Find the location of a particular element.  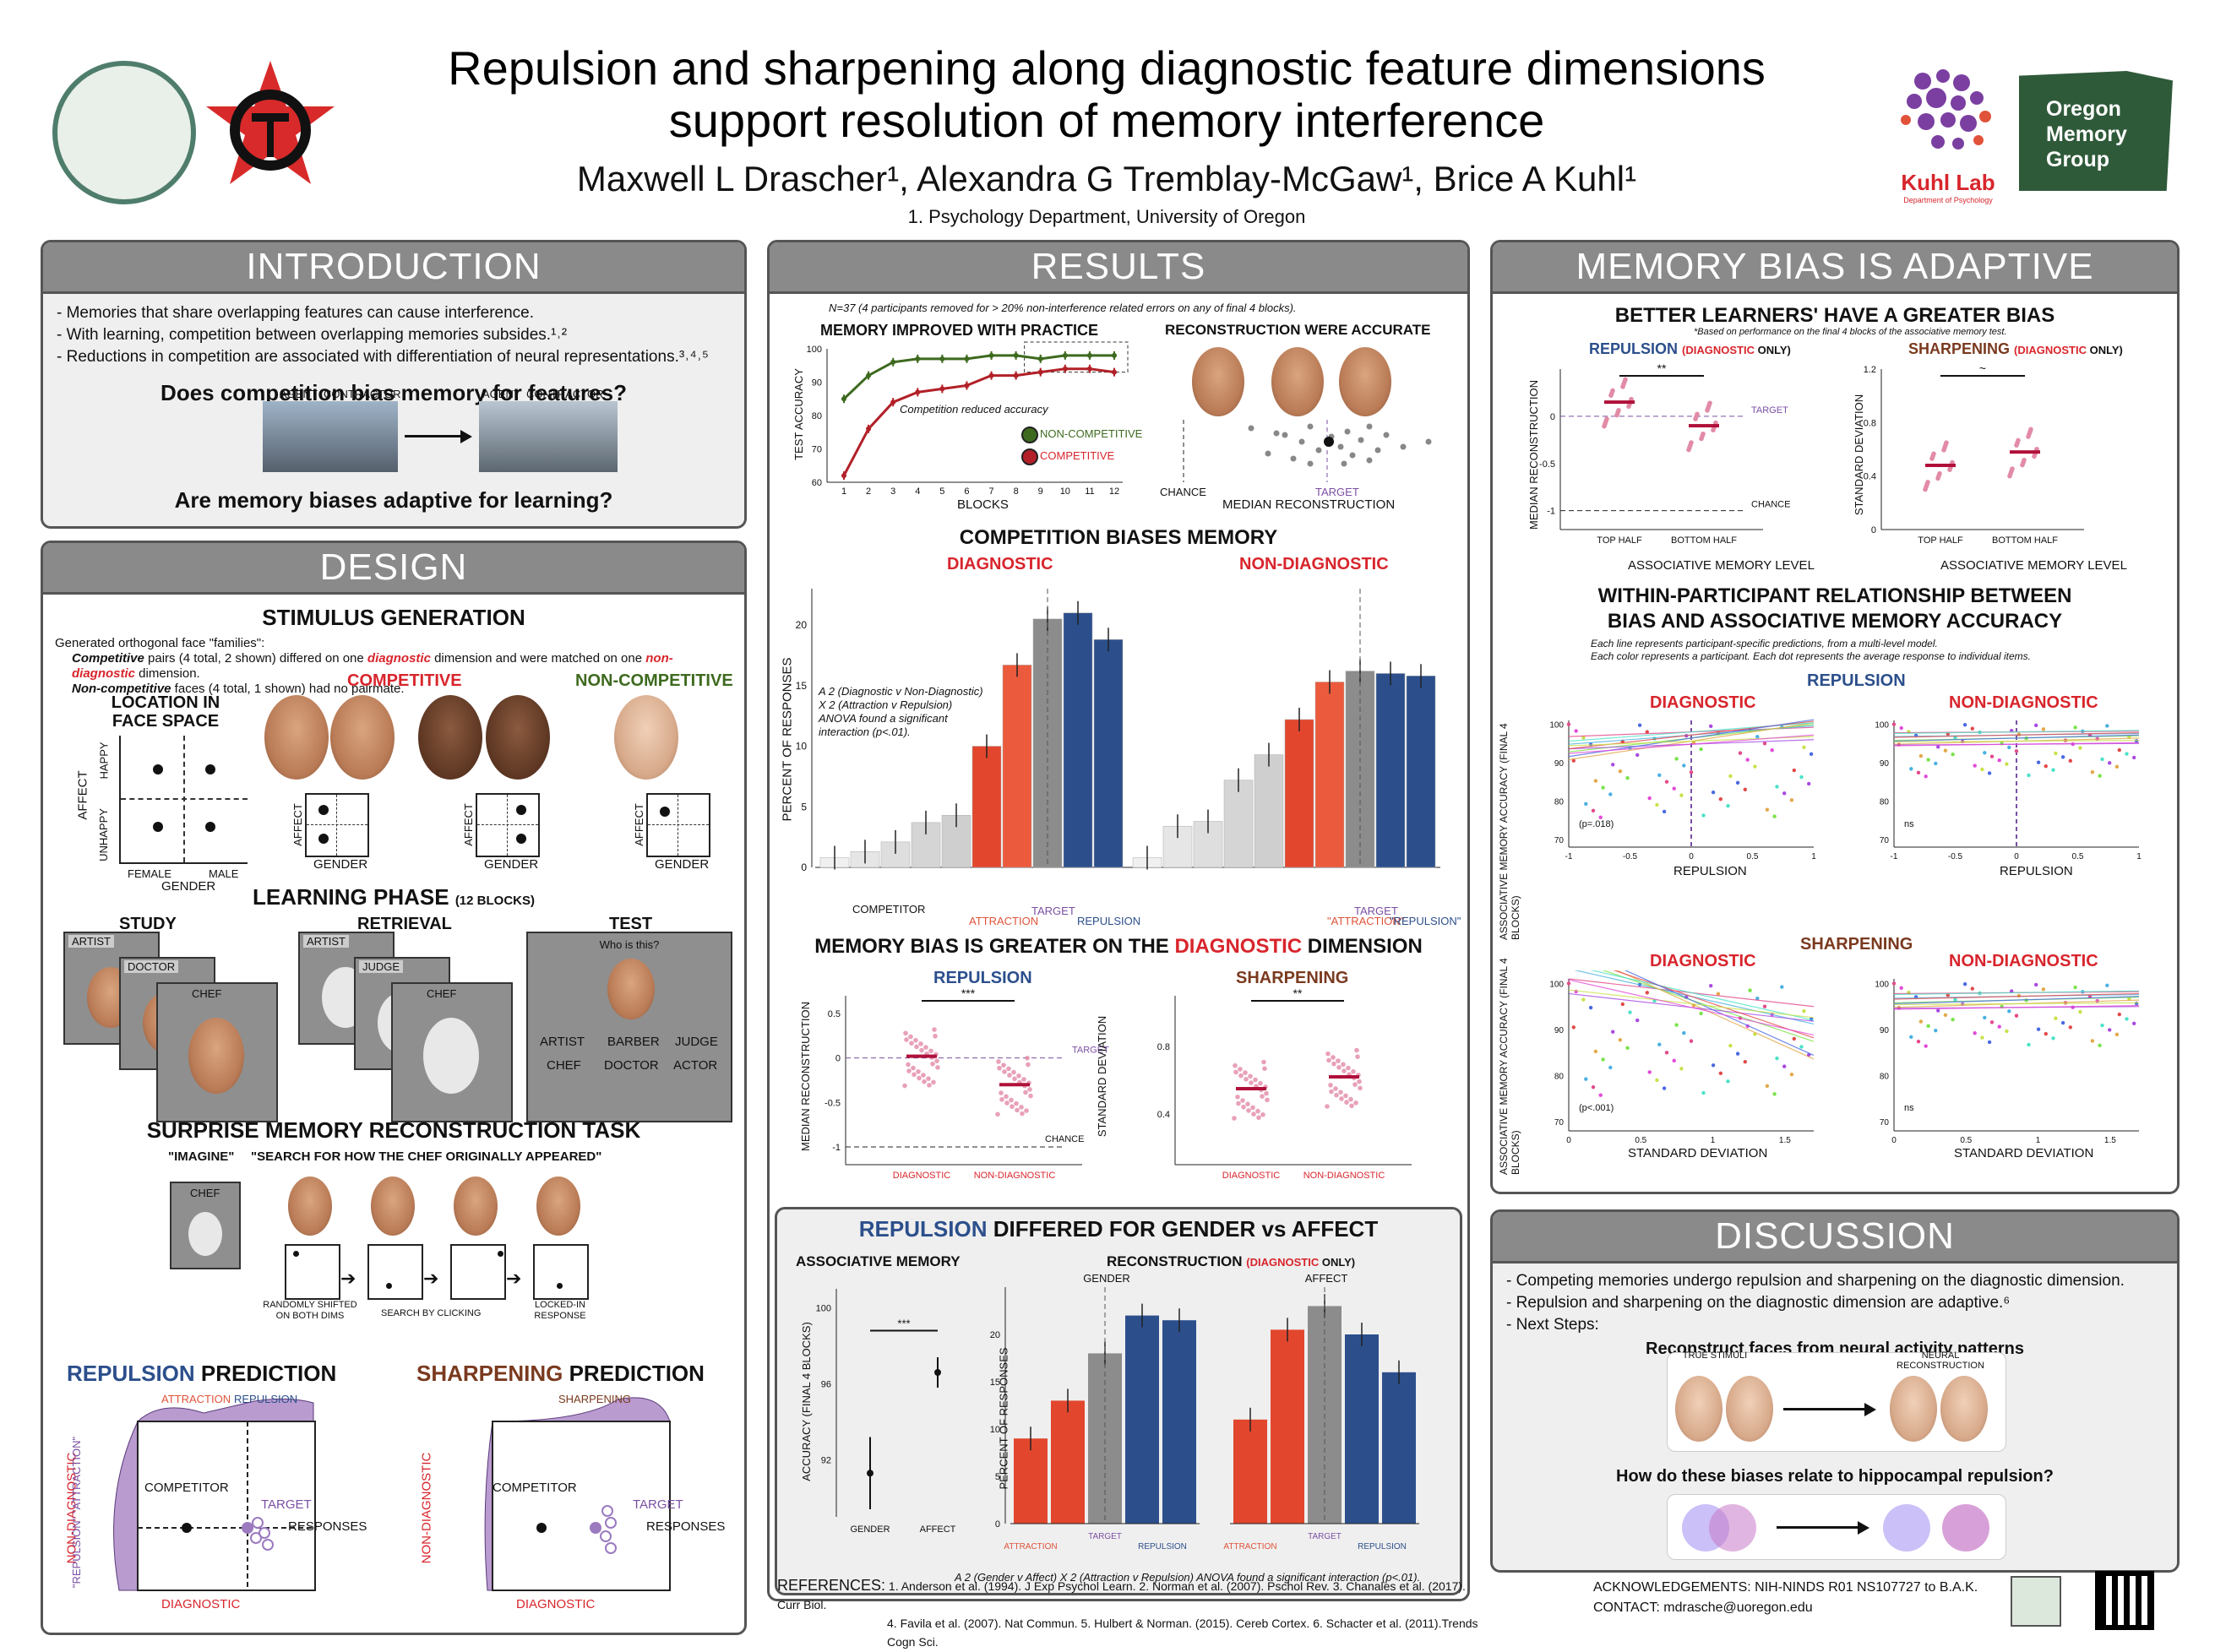

x-tick-label: 7 is located at coordinates (990, 491).